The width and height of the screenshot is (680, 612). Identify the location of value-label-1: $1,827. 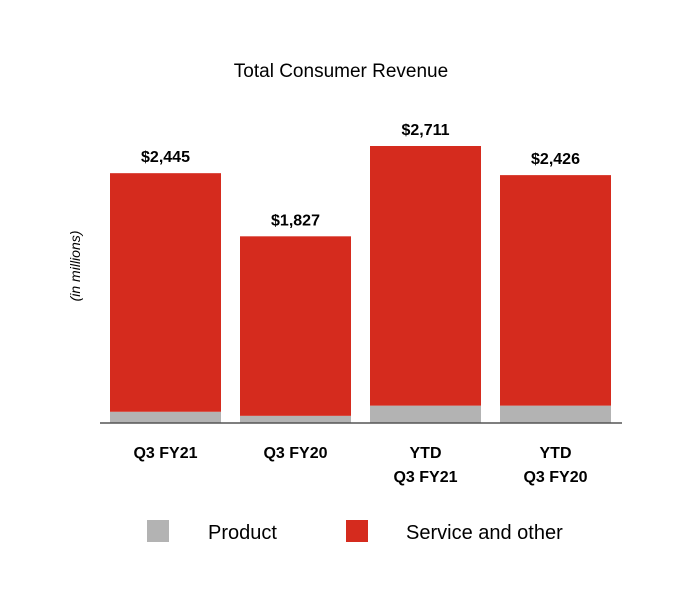
(295, 220).